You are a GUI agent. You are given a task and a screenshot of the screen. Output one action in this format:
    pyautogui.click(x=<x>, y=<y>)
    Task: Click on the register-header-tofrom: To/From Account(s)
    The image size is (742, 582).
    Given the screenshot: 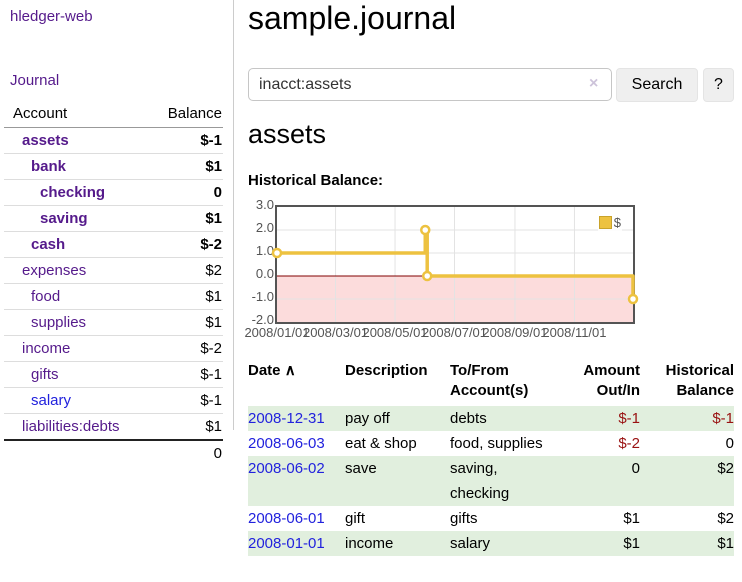 What is the action you would take?
    pyautogui.click(x=489, y=380)
    